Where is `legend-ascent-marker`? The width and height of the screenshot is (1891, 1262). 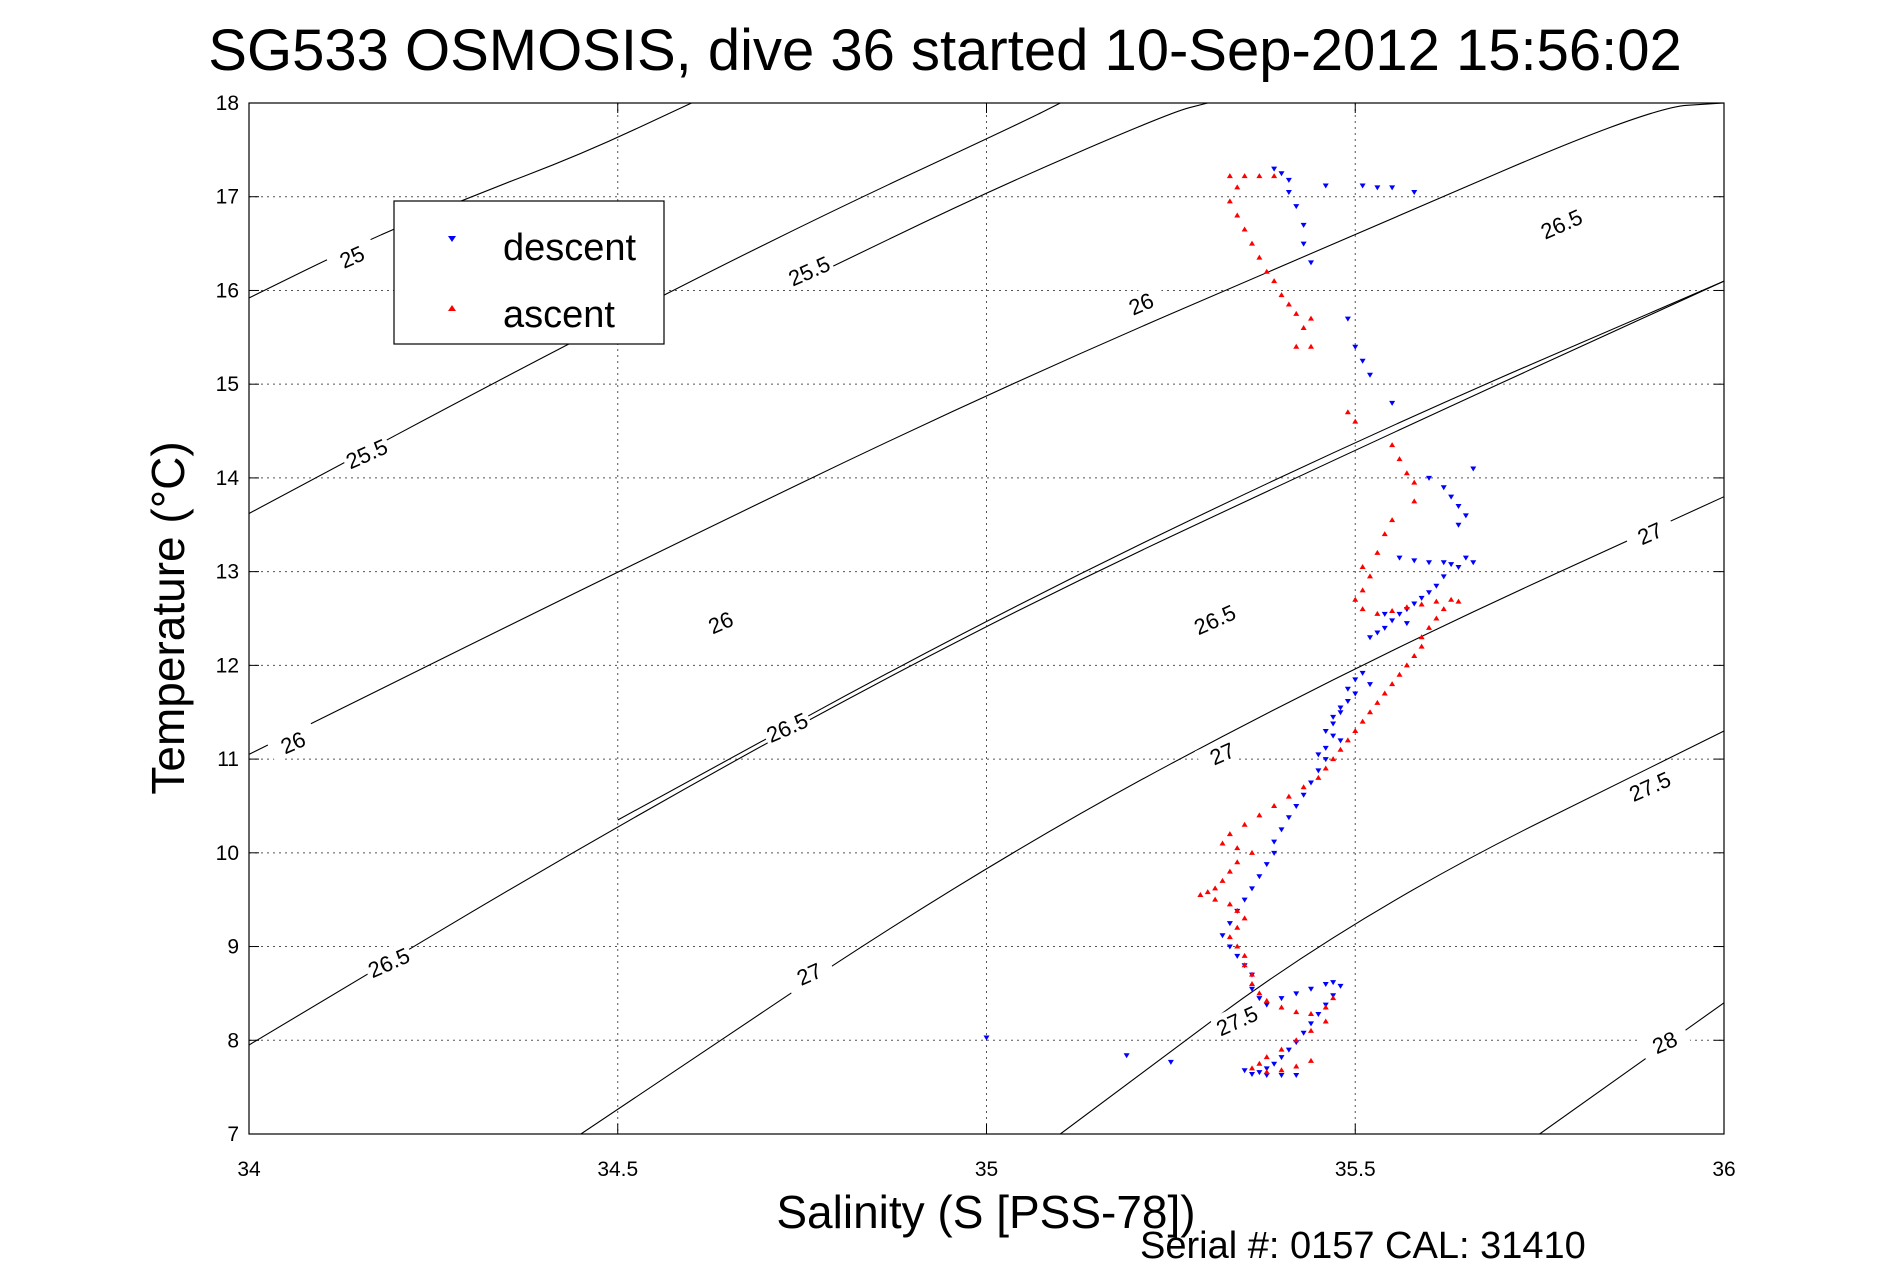
legend-ascent-marker is located at coordinates (452, 308).